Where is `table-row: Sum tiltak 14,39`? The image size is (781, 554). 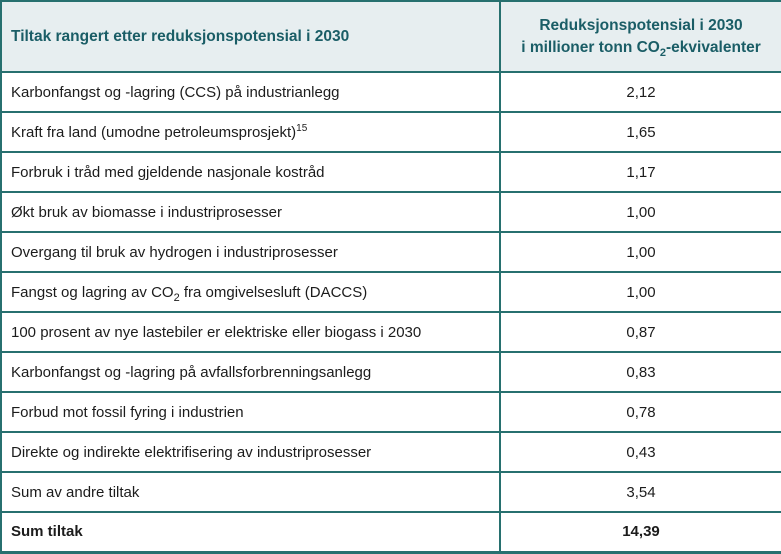
table-row: Sum tiltak 14,39 is located at coordinates (390, 532).